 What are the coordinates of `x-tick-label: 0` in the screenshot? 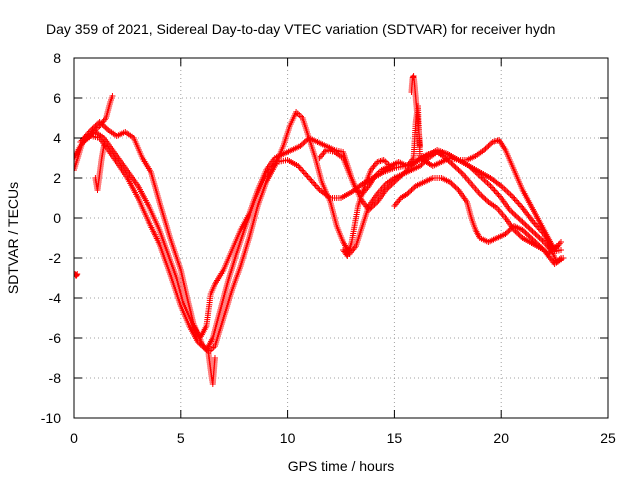 It's located at (74, 438).